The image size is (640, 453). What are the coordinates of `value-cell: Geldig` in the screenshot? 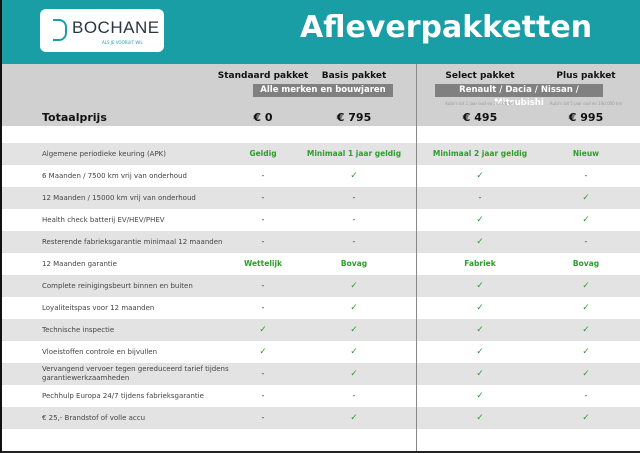 It's located at (263, 153).